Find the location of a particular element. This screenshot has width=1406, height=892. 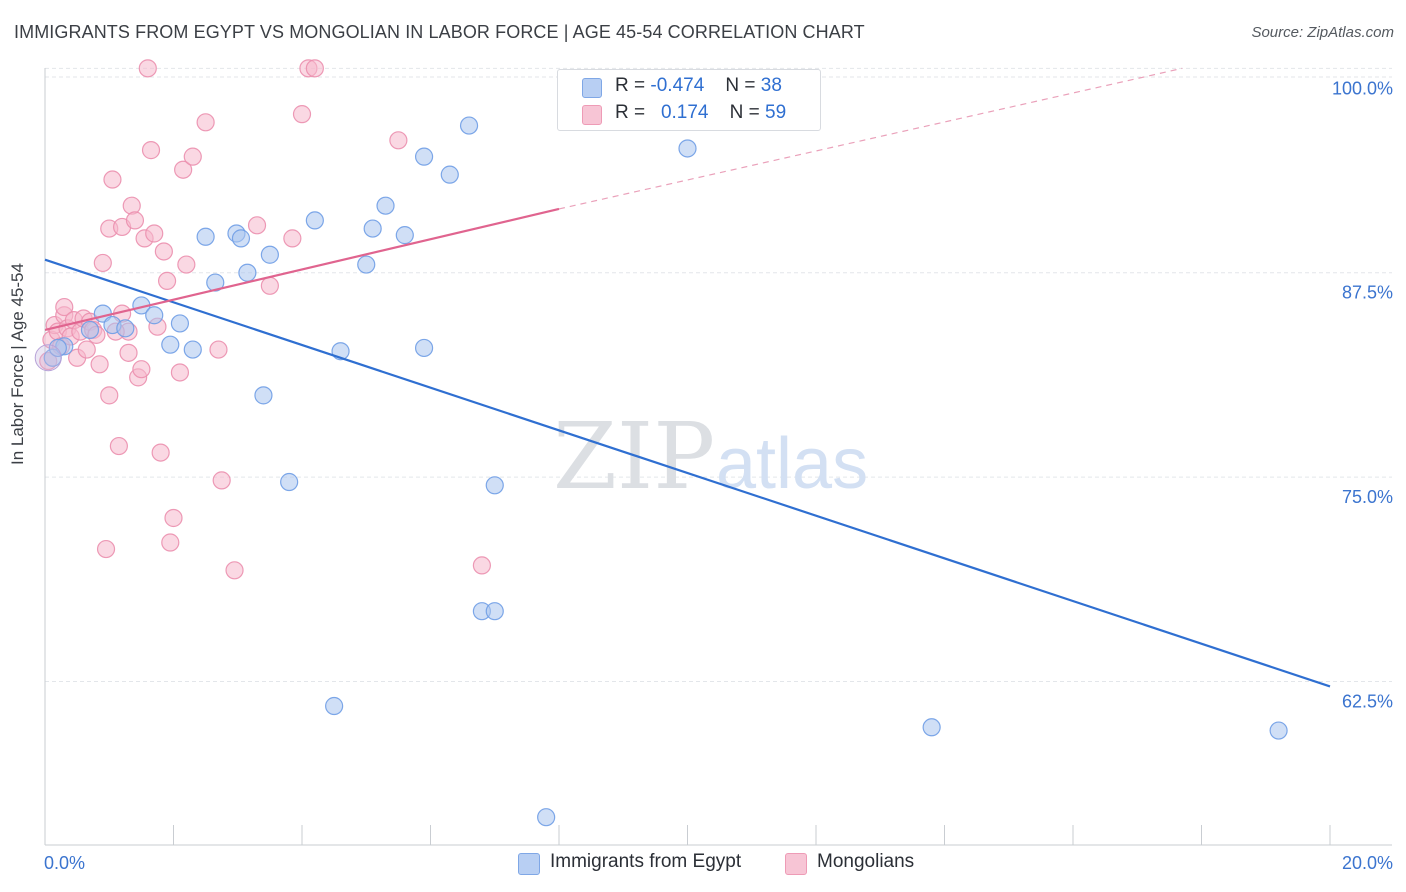

legend-swatch-mongolians is located at coordinates (592, 115).